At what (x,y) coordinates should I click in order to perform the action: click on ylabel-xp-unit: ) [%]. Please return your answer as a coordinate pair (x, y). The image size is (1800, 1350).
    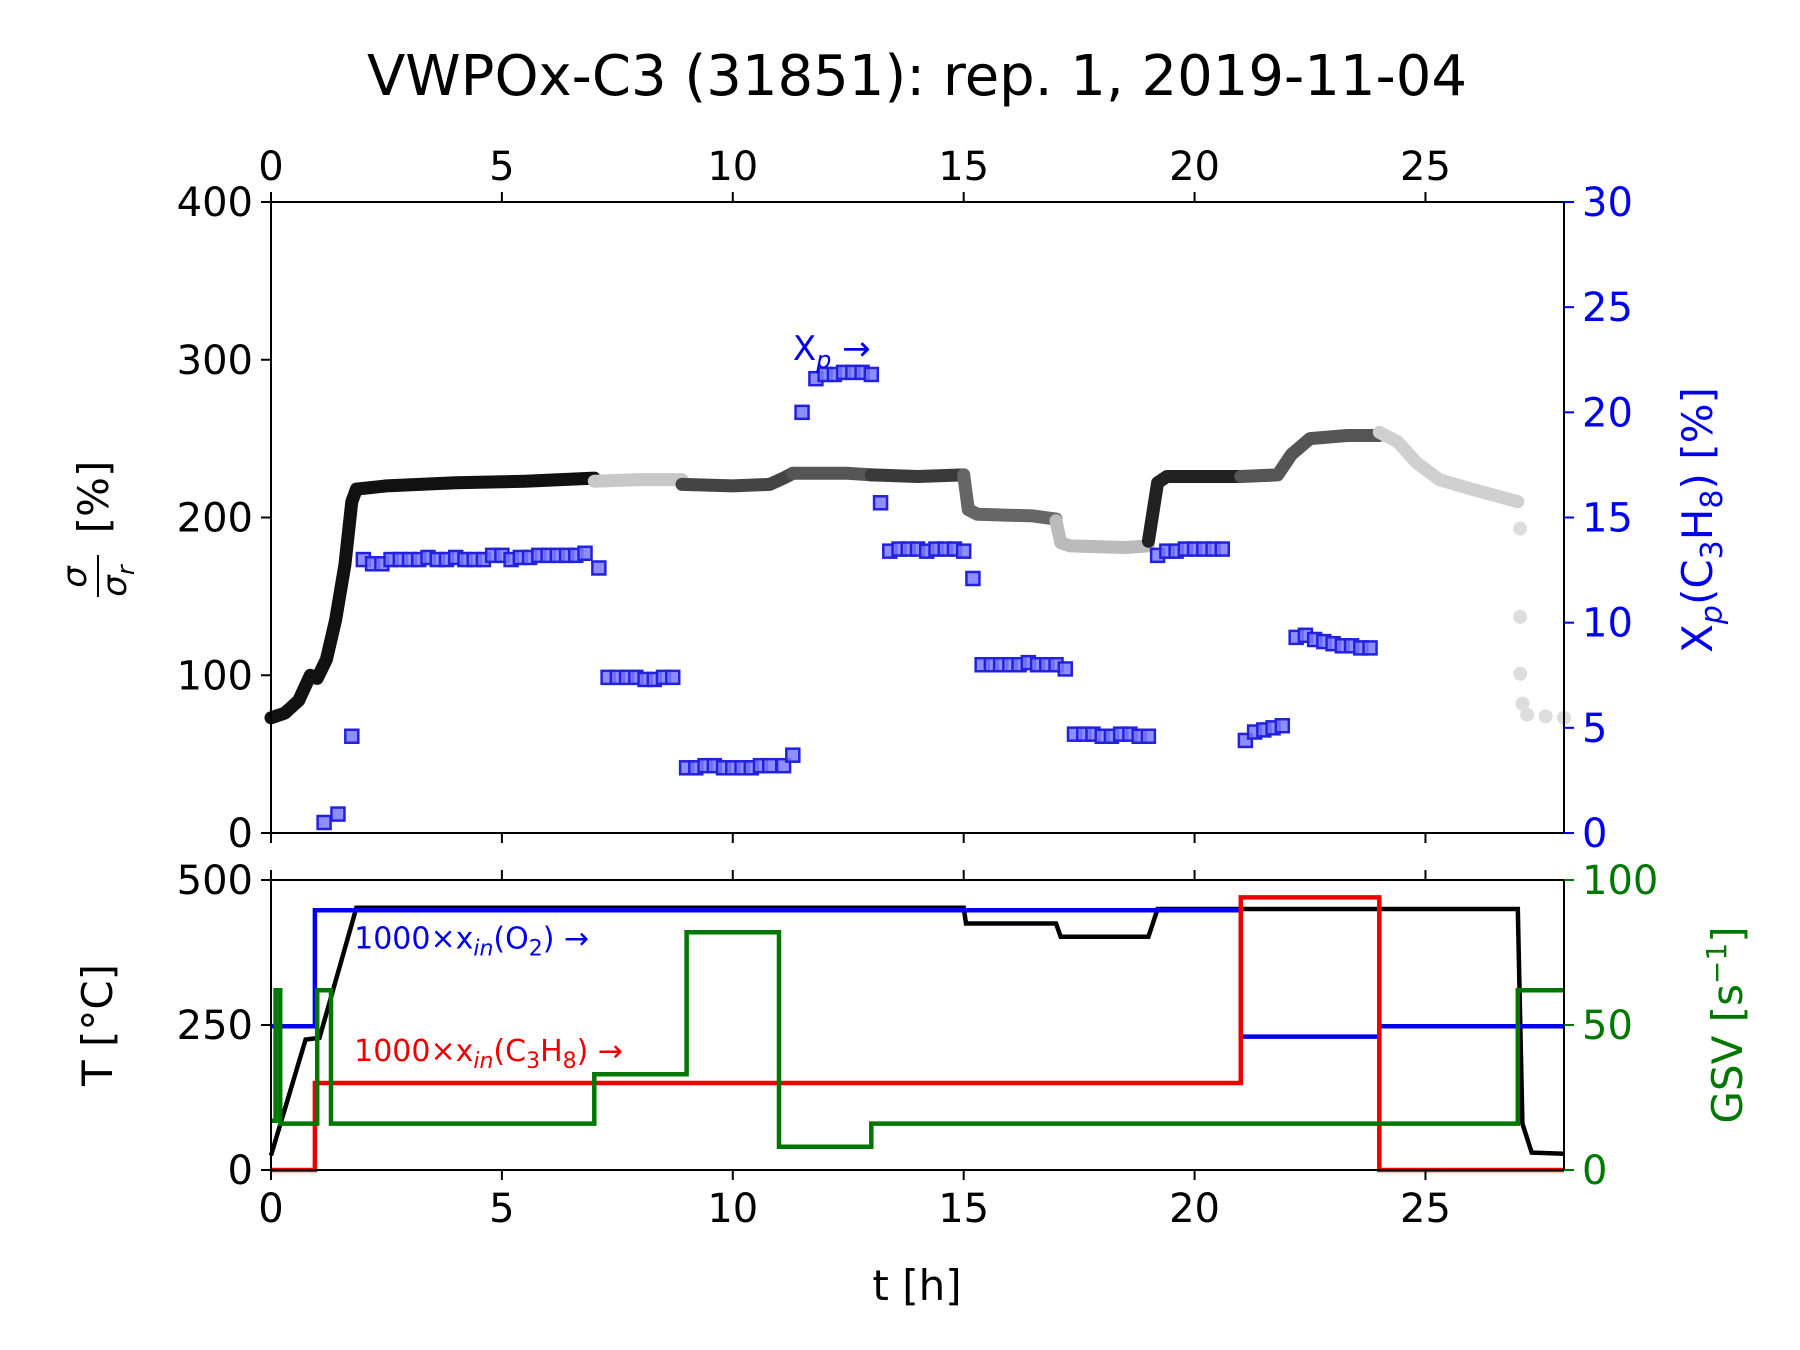
    Looking at the image, I should click on (1697, 438).